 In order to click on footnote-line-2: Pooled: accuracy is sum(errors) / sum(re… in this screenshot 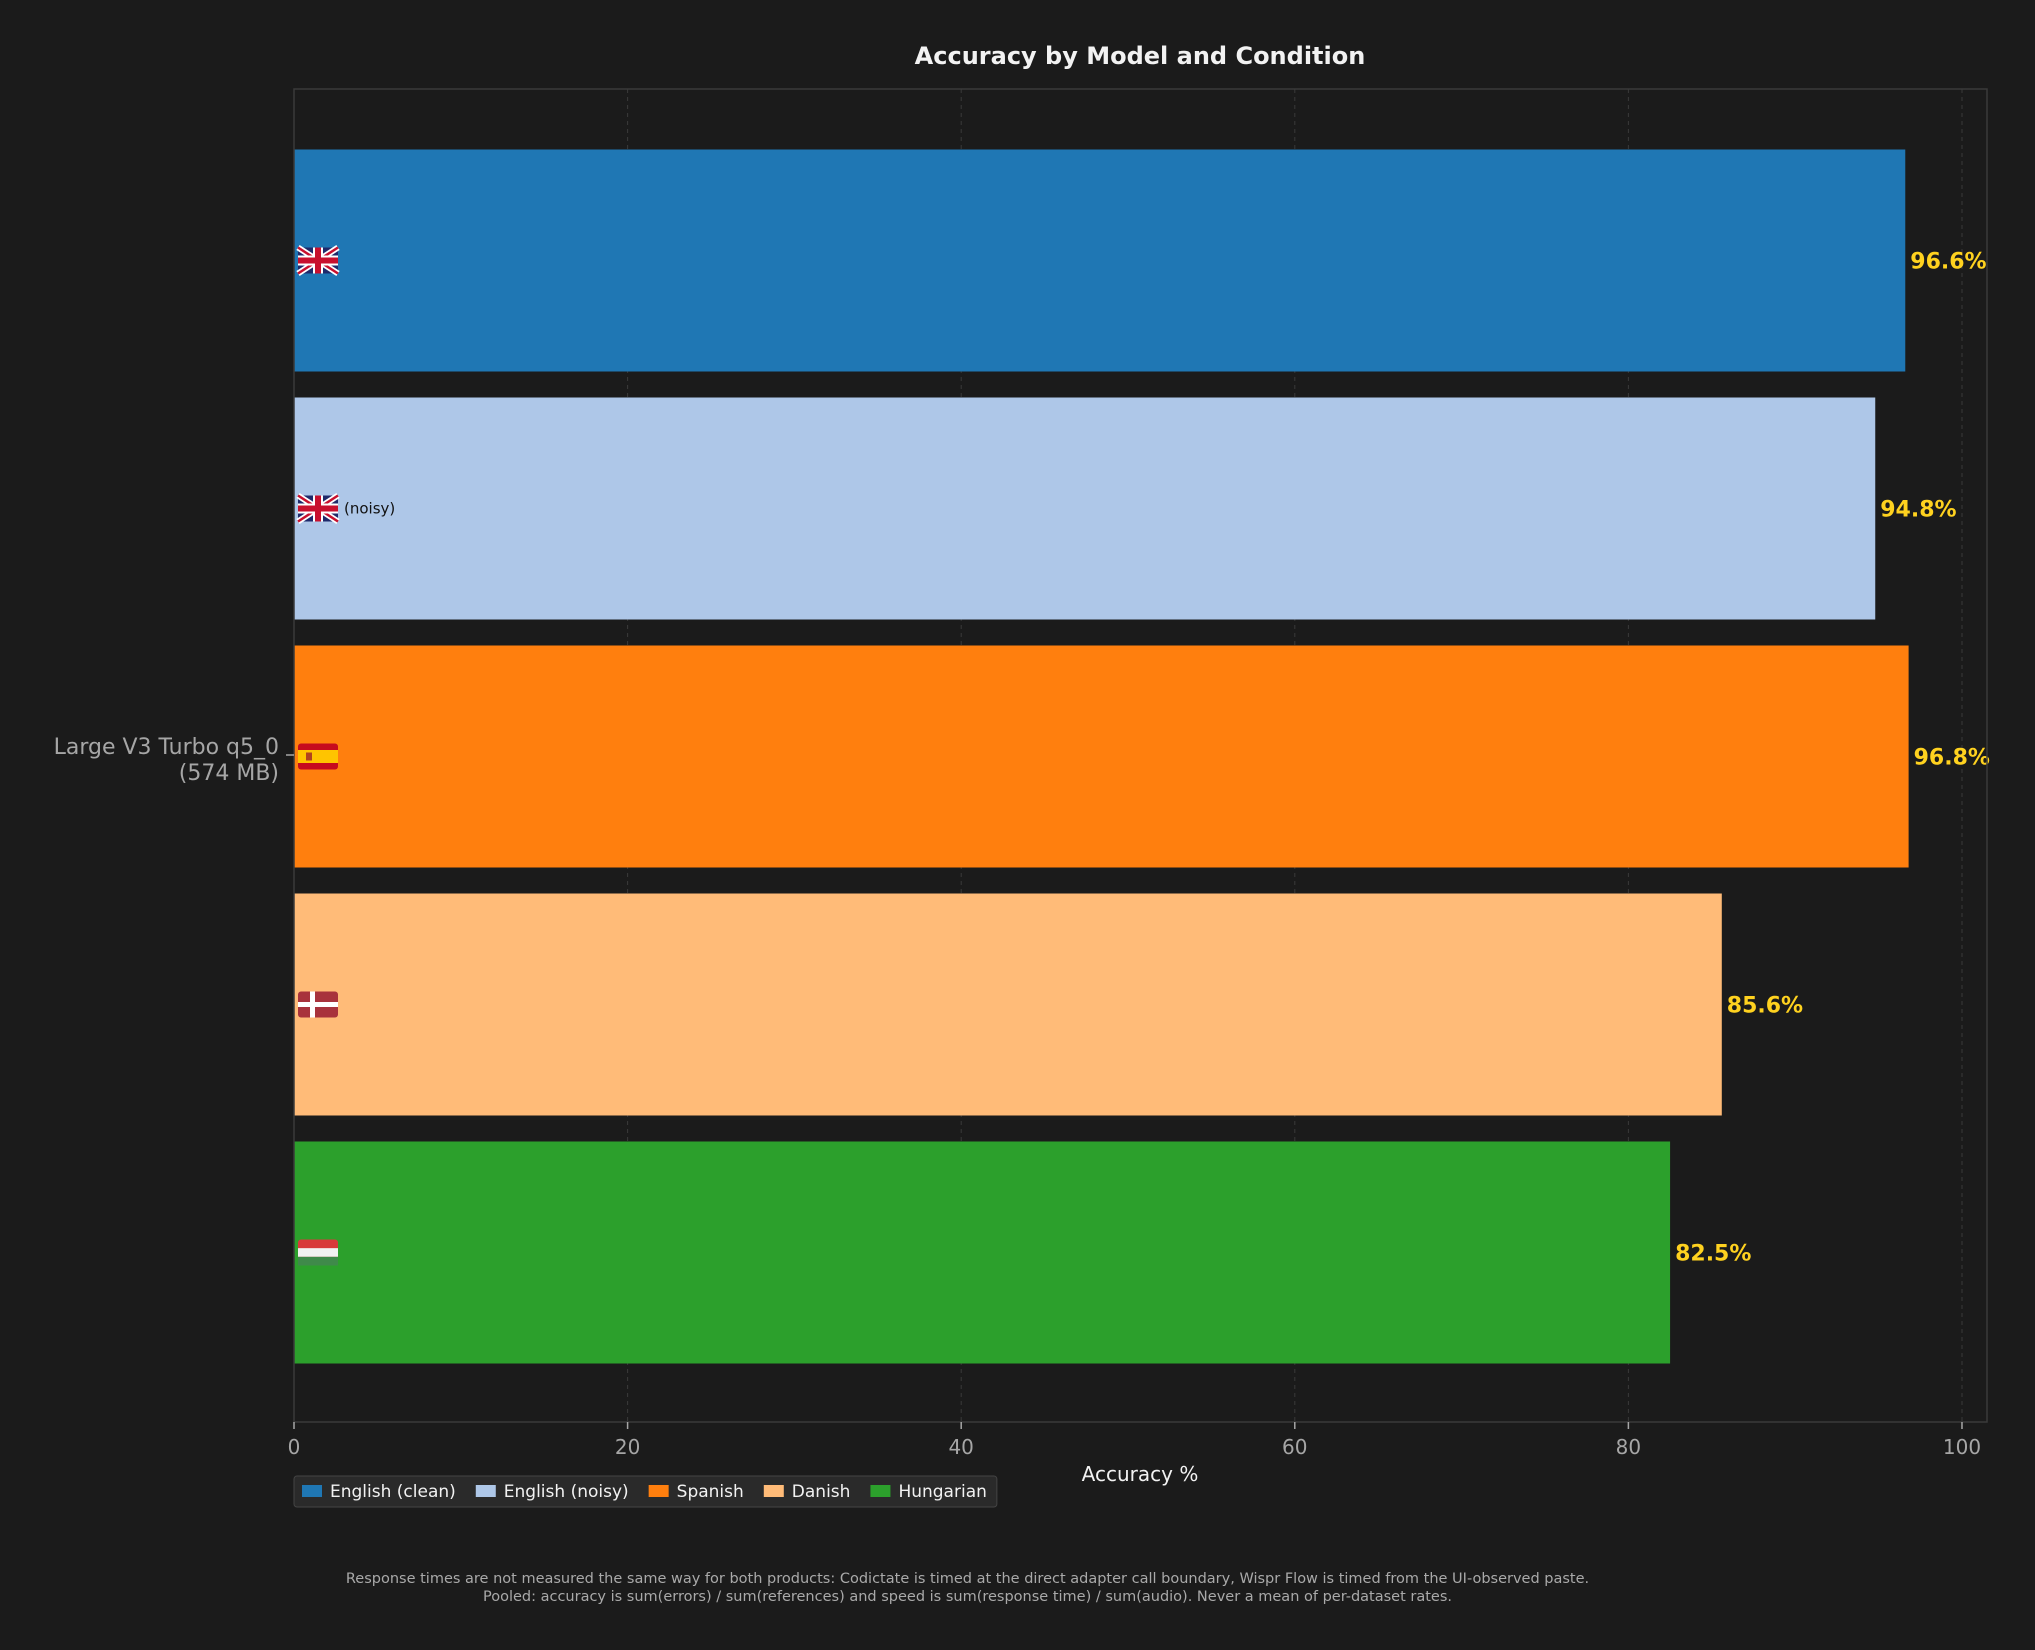, I will do `click(967, 1597)`.